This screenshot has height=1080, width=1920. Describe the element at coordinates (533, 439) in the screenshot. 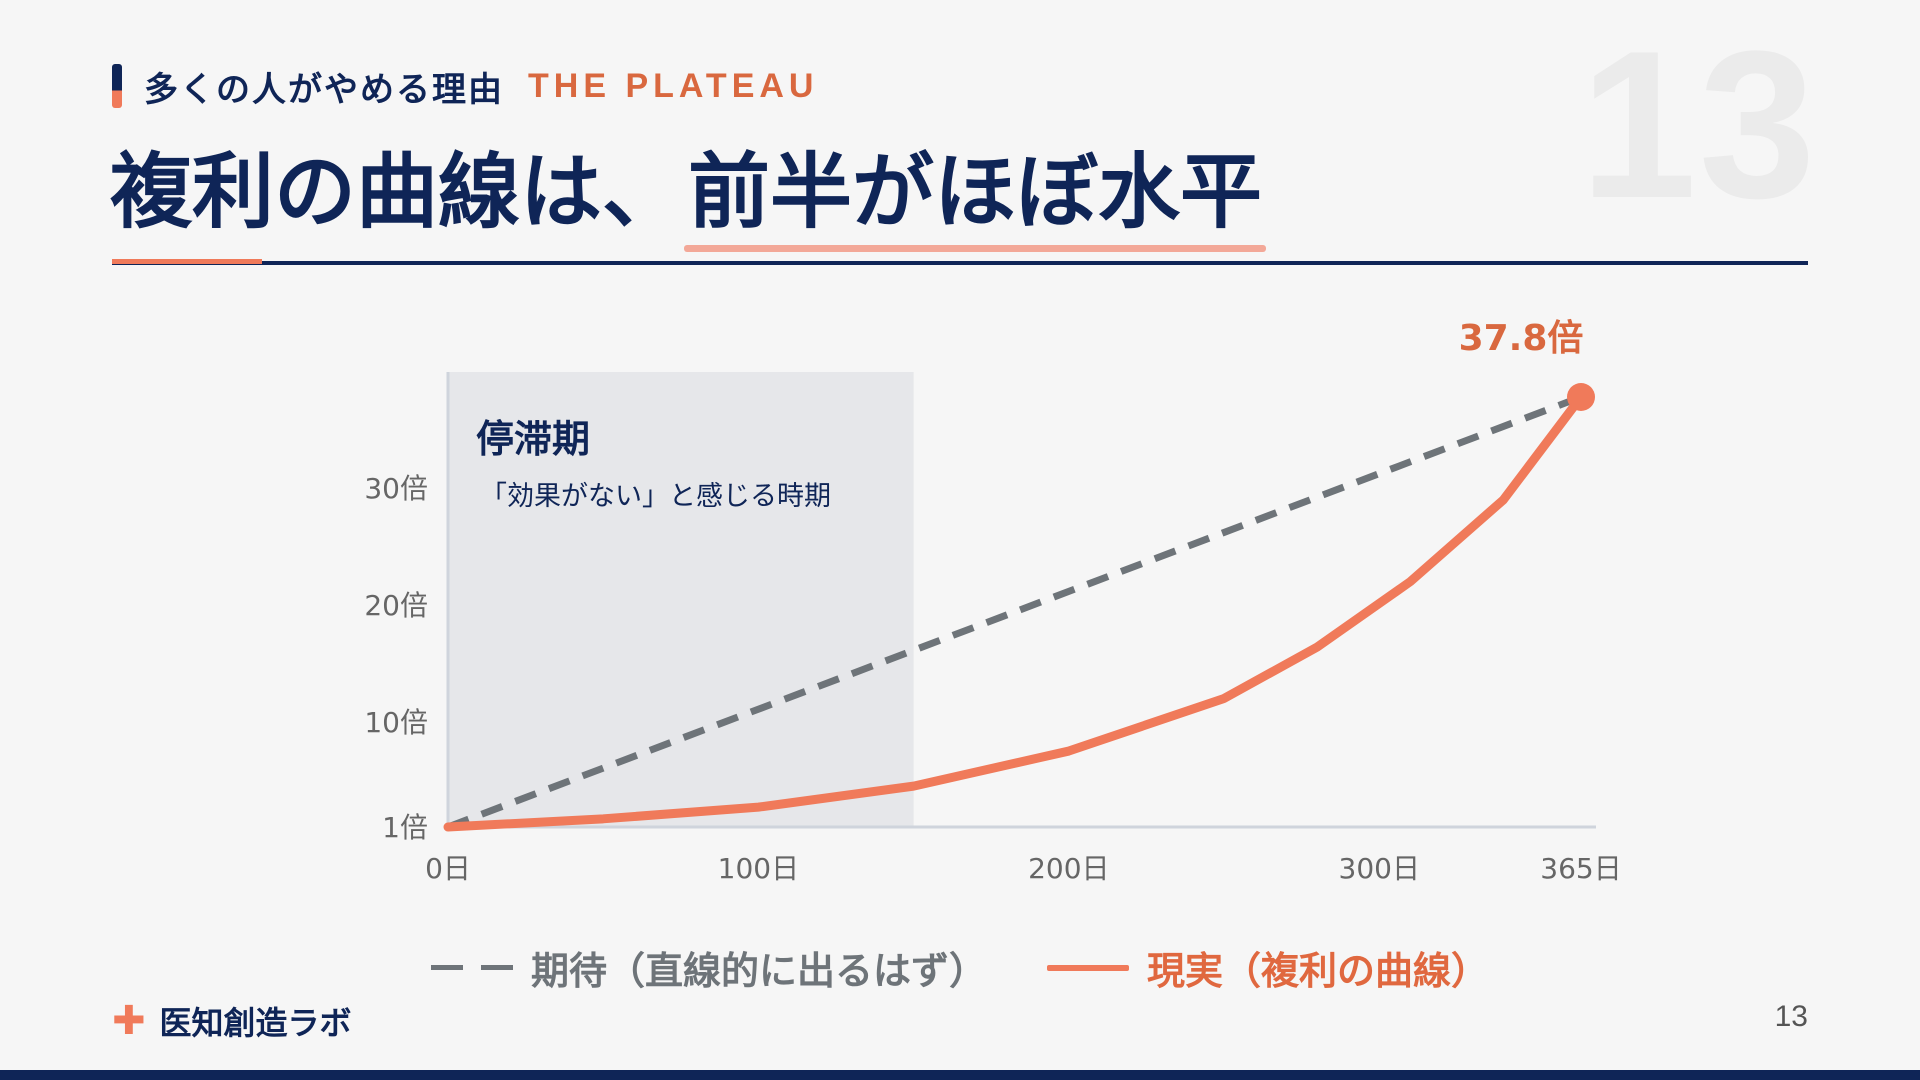

I see `plateau-title: 停滞期` at that location.